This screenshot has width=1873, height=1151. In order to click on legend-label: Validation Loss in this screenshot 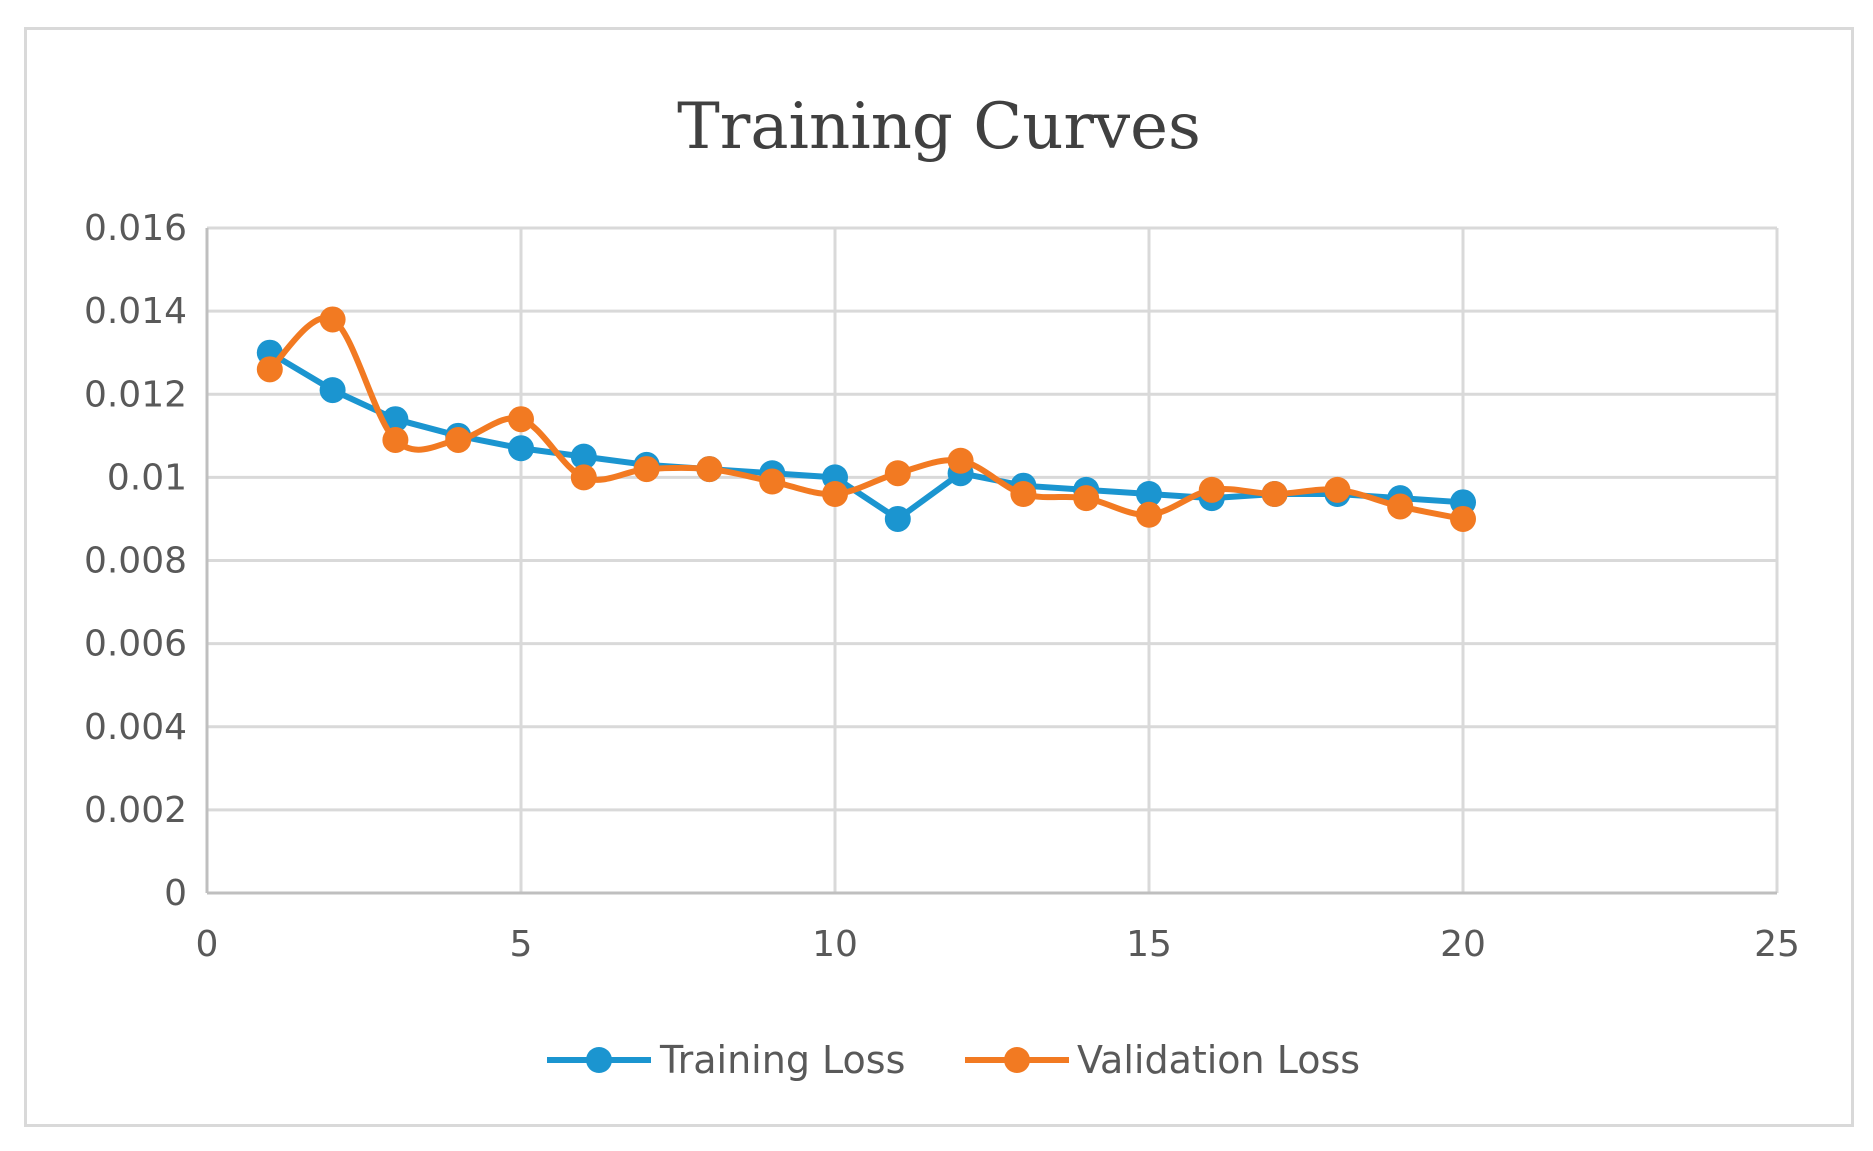, I will do `click(1218, 1060)`.